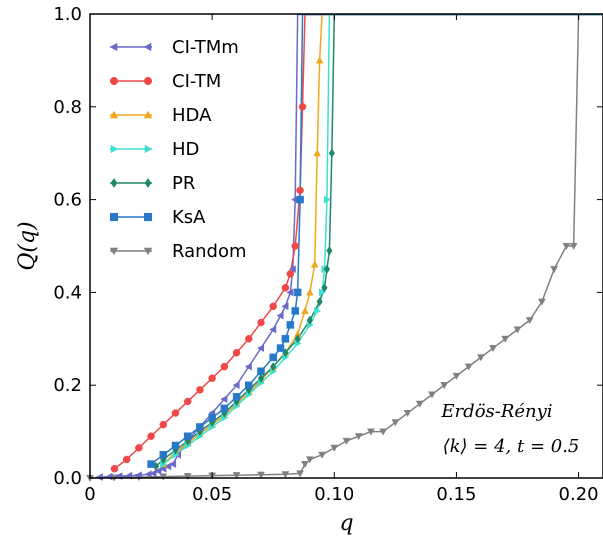 Image resolution: width=603 pixels, height=543 pixels. What do you see at coordinates (67, 292) in the screenshot?
I see `y-tick-label: 0.4` at bounding box center [67, 292].